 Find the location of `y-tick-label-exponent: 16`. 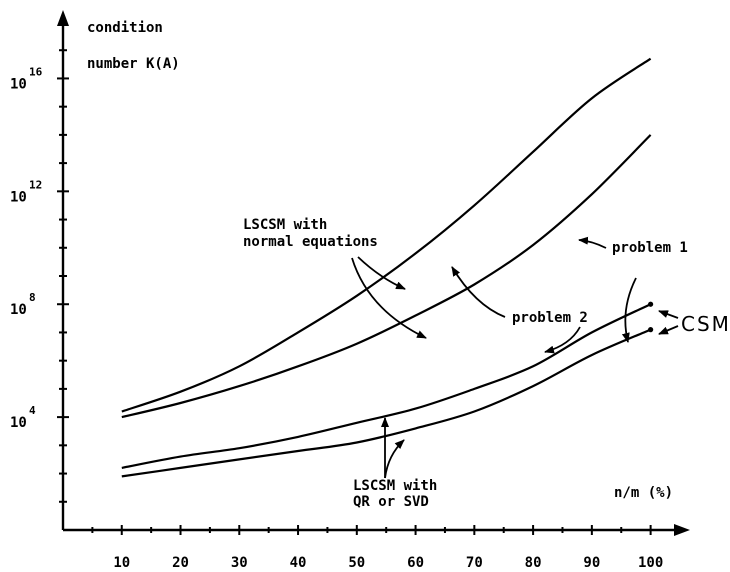

y-tick-label-exponent: 16 is located at coordinates (36, 71).